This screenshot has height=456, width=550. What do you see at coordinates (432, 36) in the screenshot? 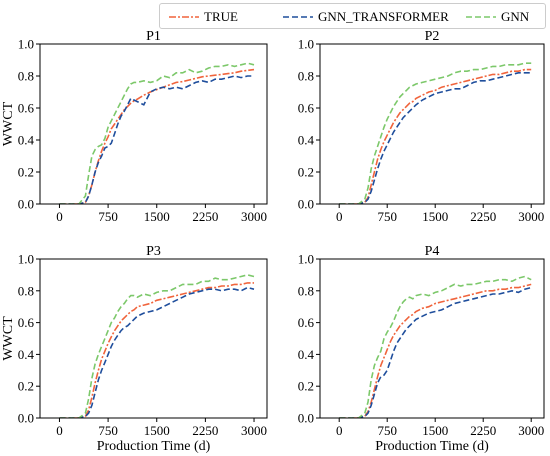
I see `subplot-title: P2` at bounding box center [432, 36].